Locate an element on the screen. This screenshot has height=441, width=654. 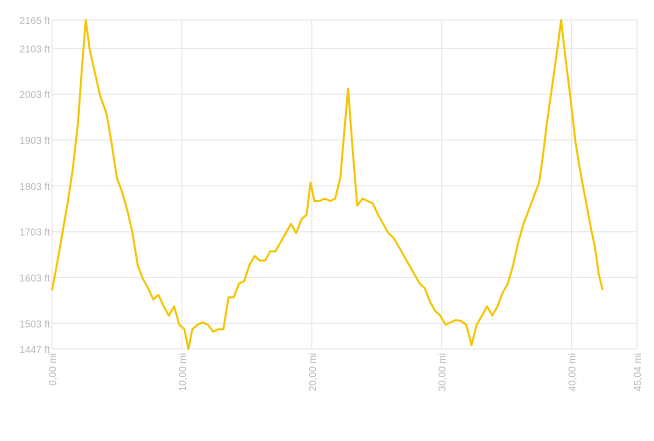
x-tick-label: 10,00 mi is located at coordinates (183, 372).